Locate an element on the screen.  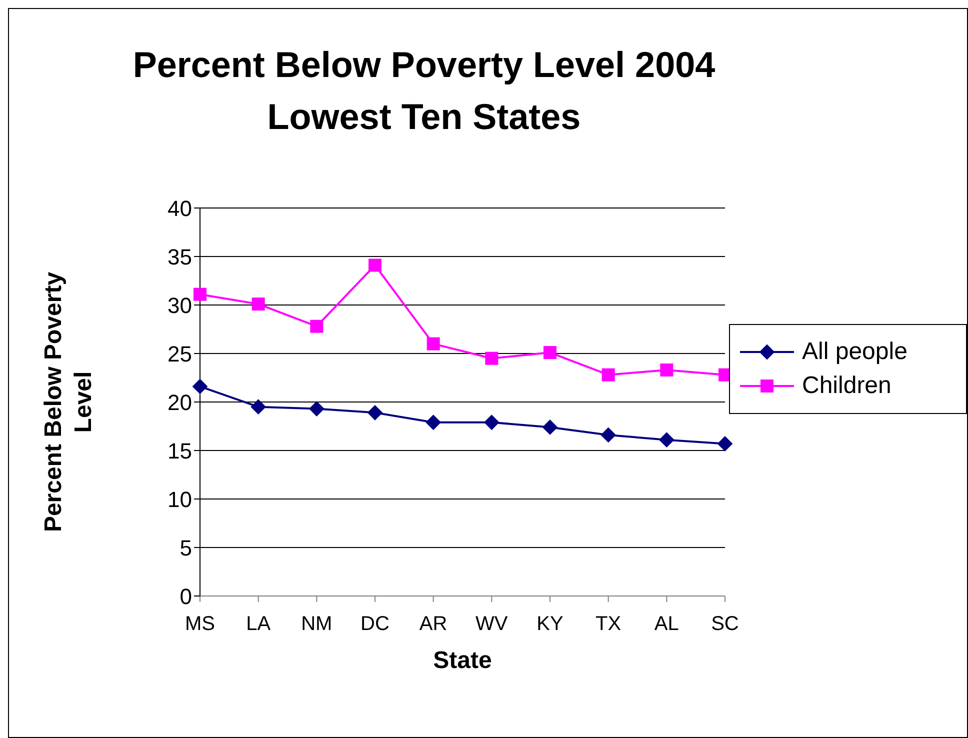
legend-label: All people is located at coordinates (855, 352).